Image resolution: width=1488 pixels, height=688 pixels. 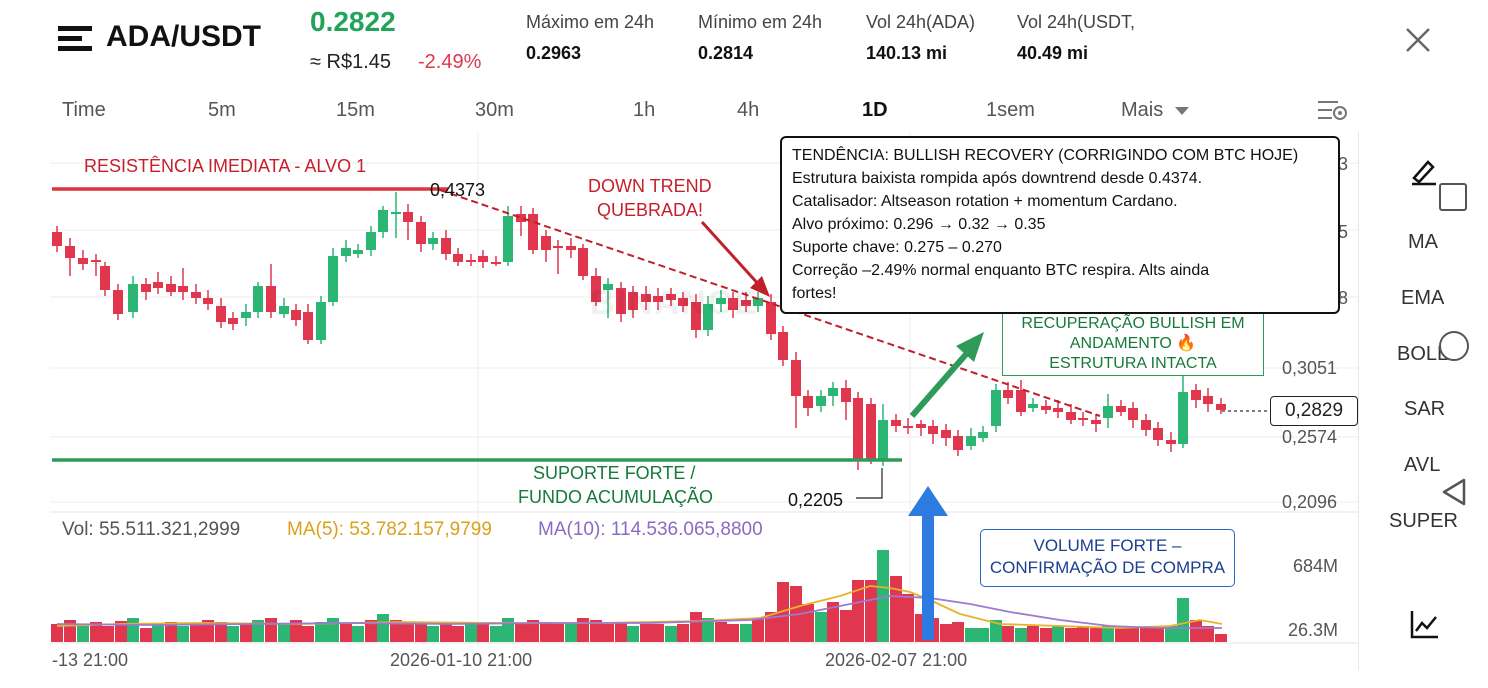 What do you see at coordinates (353, 21) in the screenshot?
I see `last-price: 0.2822` at bounding box center [353, 21].